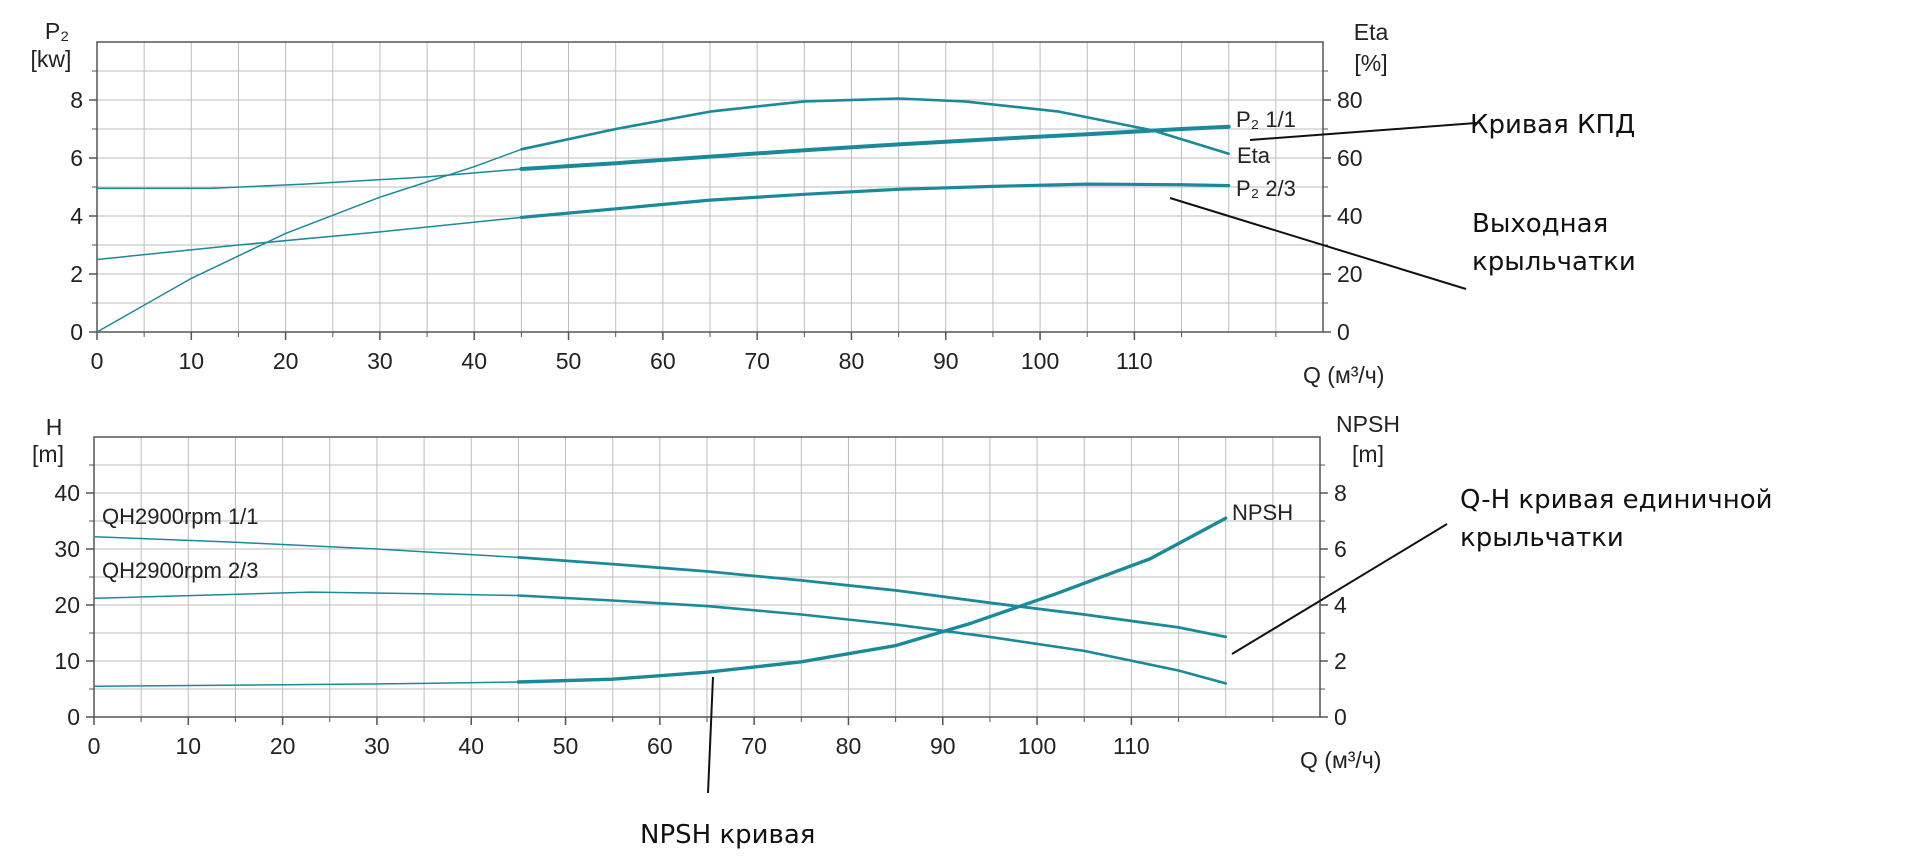 Image resolution: width=1920 pixels, height=862 pixels. I want to click on qh-annotation-line2: крыльчатки, so click(1542, 538).